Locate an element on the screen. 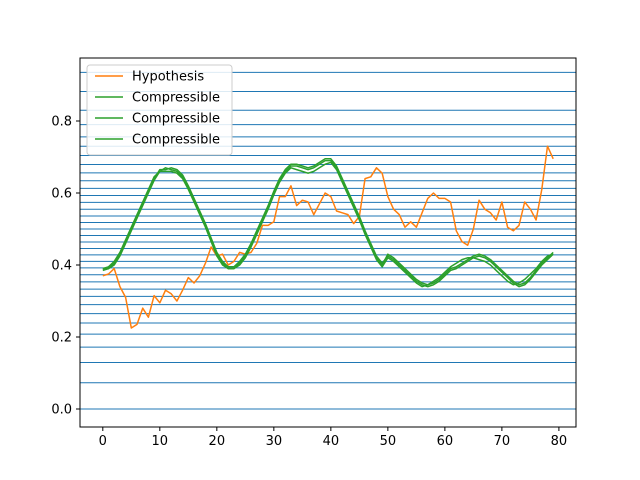 This screenshot has width=640, height=480. legend-label-1: Compressible is located at coordinates (176, 98).